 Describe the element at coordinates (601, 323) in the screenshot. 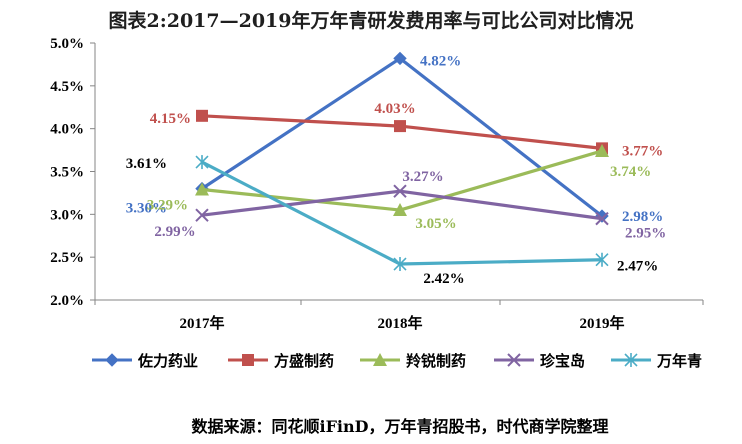

I see `x-tick-label: 2019年` at that location.